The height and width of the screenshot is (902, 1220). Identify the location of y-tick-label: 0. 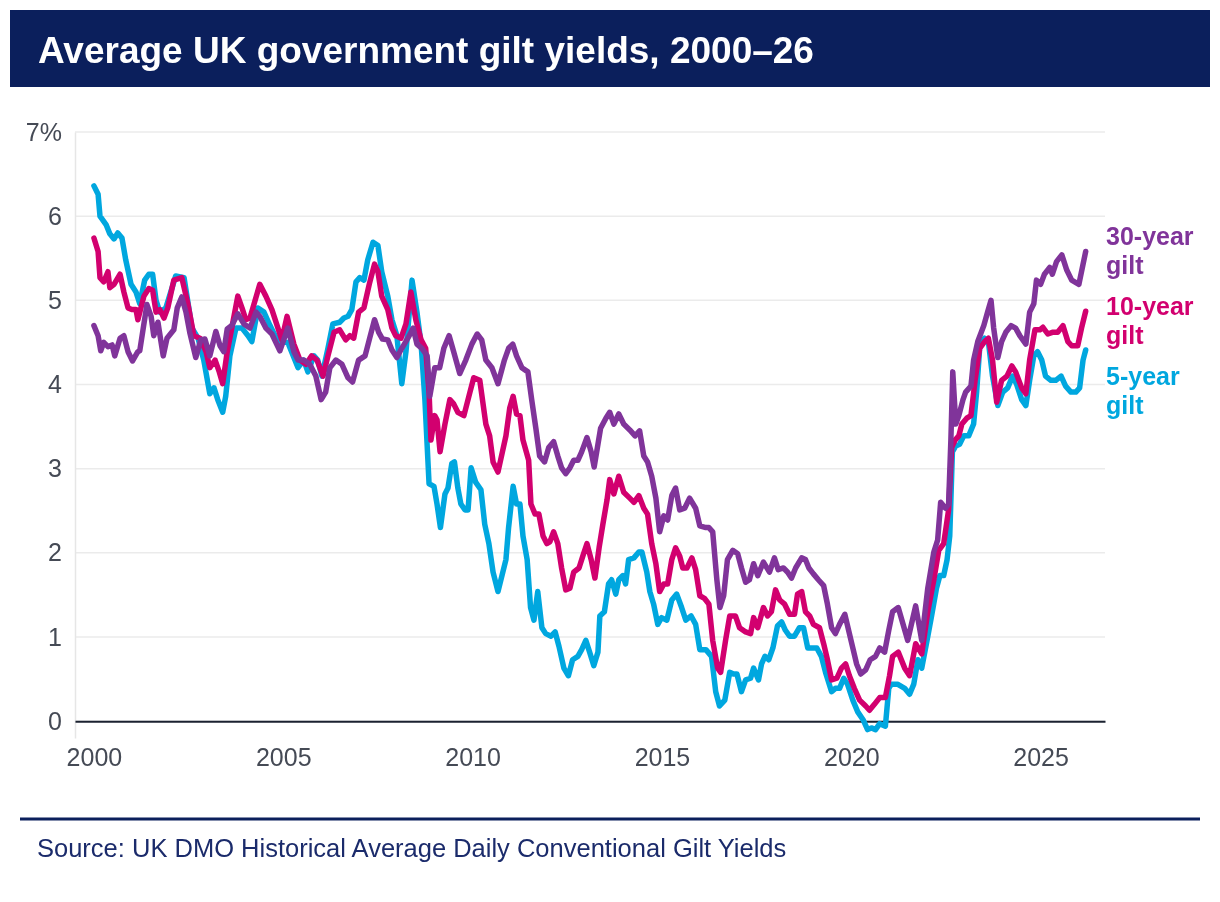
(55, 720).